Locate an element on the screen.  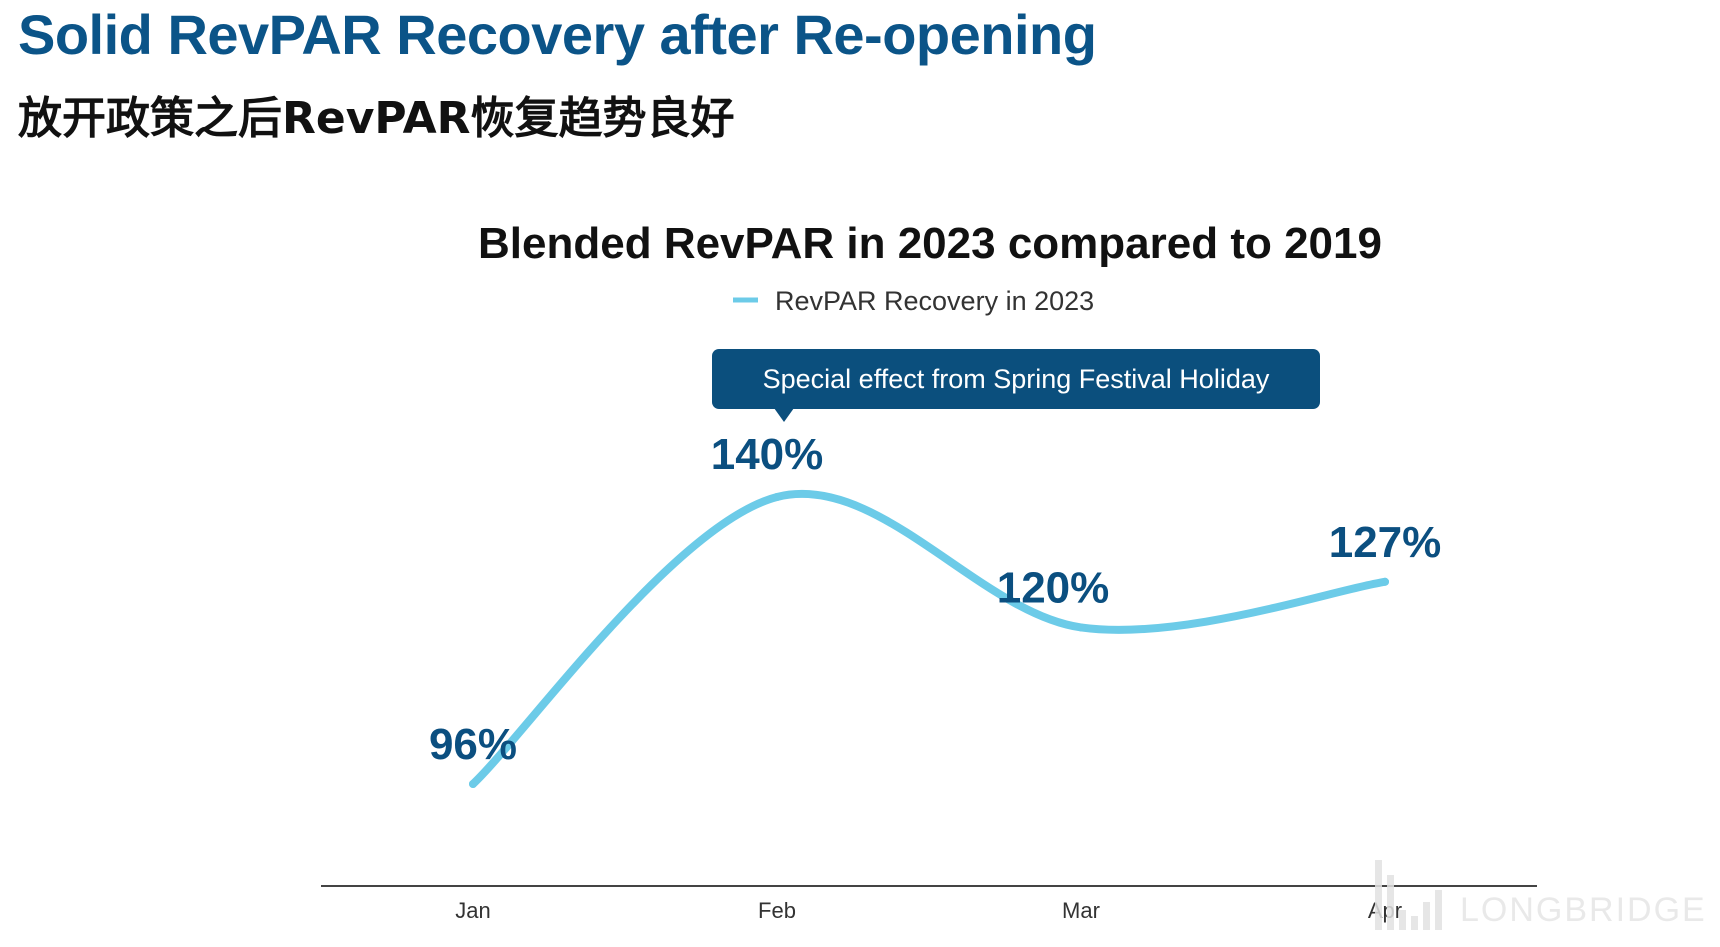
x-tick-feb: Feb is located at coordinates (777, 910).